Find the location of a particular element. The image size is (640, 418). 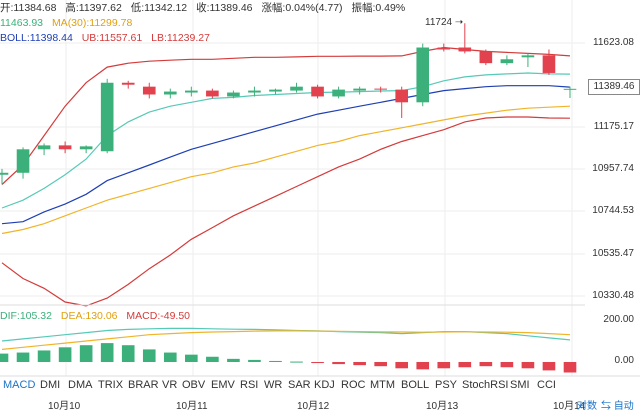

legend-change: 涨幅:0.04%(4.77) is located at coordinates (302, 8).